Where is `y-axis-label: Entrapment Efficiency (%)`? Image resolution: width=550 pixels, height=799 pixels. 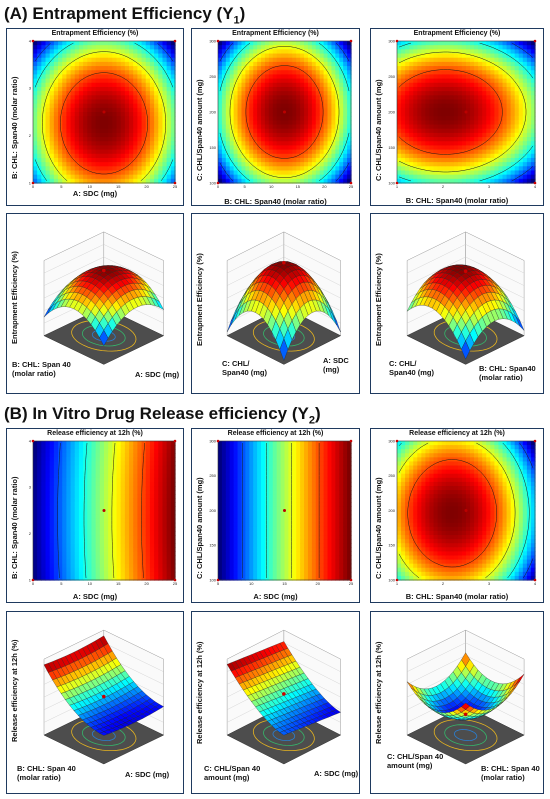
y-axis-label: Entrapment Efficiency (%) is located at coordinates (199, 299).